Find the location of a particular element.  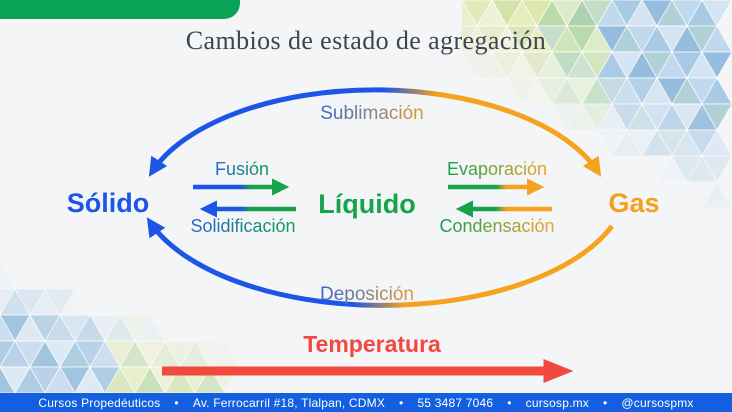

sublimation-label: Sublimación is located at coordinates (372, 113).